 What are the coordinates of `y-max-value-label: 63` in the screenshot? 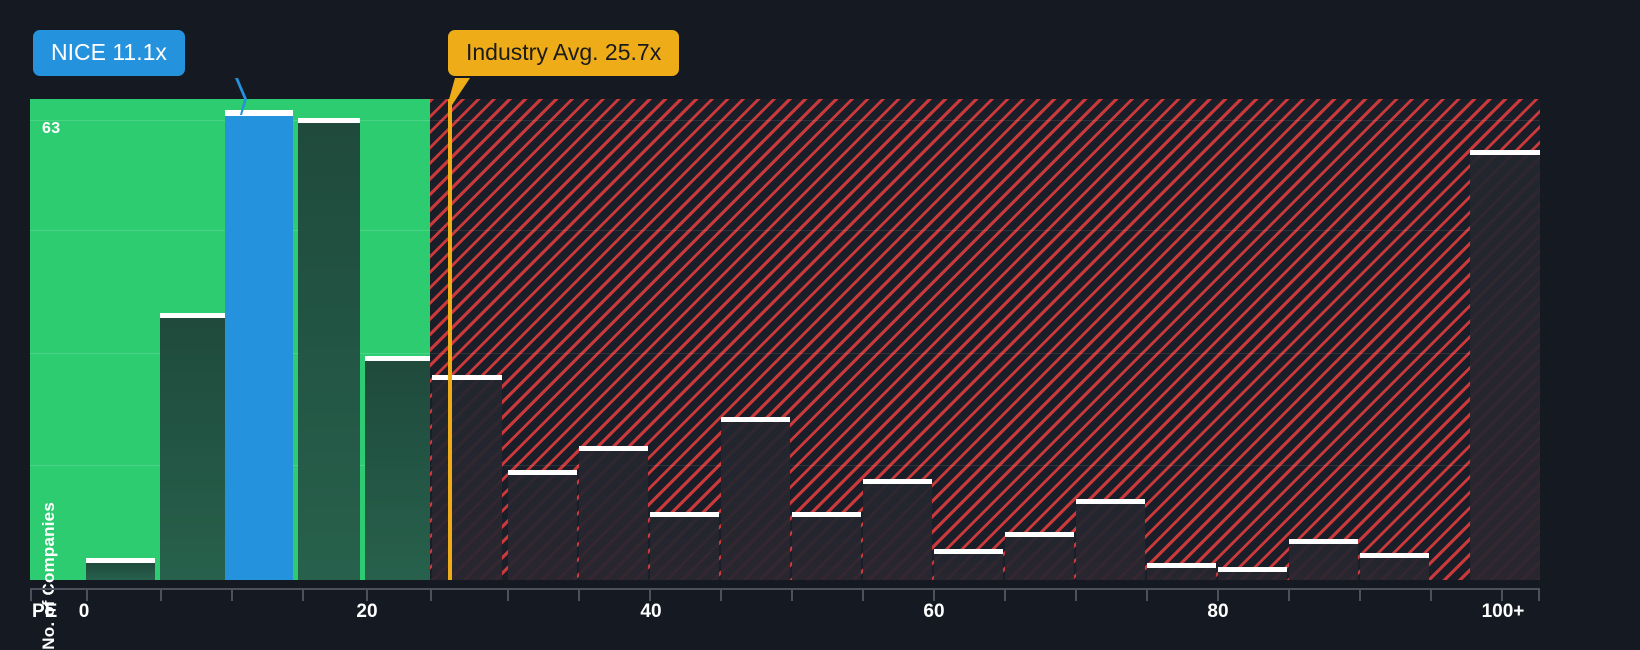 It's located at (51, 128).